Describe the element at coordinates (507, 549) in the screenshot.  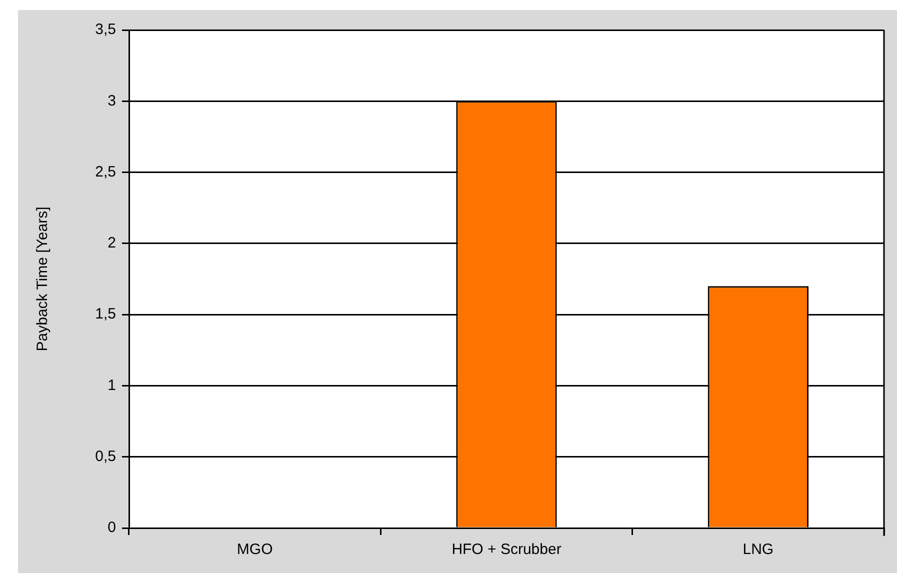
I see `x-tick-label: HFO + Scrubber` at that location.